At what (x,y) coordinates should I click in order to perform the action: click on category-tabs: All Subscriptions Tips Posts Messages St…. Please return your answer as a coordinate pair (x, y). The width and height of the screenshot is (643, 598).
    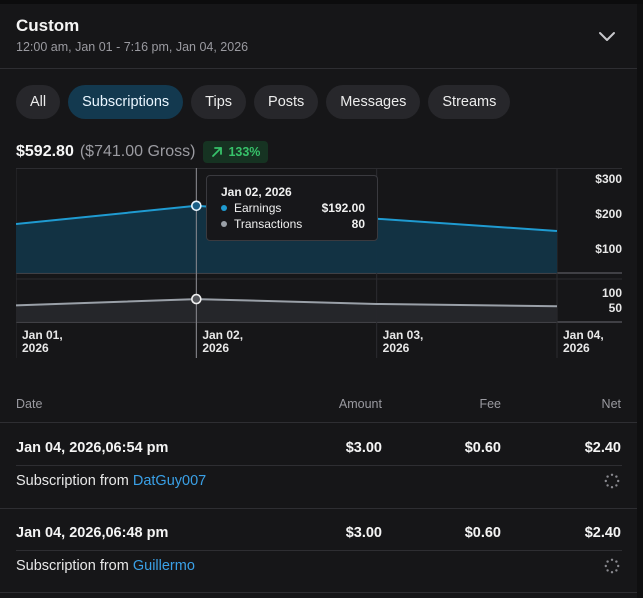
    Looking at the image, I should click on (267, 102).